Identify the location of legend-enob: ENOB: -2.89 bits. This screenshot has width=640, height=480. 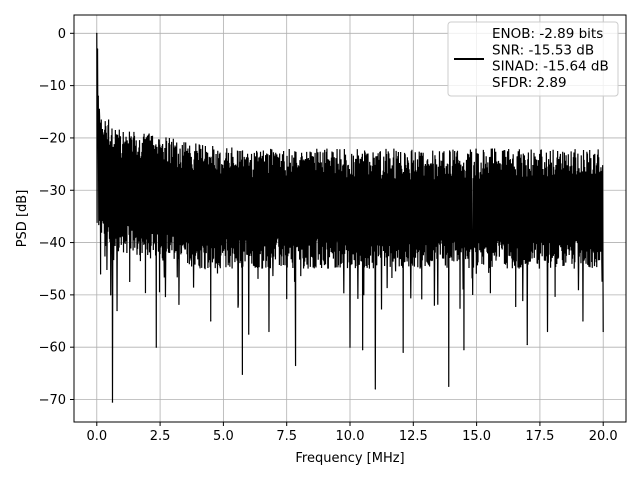
(547, 34).